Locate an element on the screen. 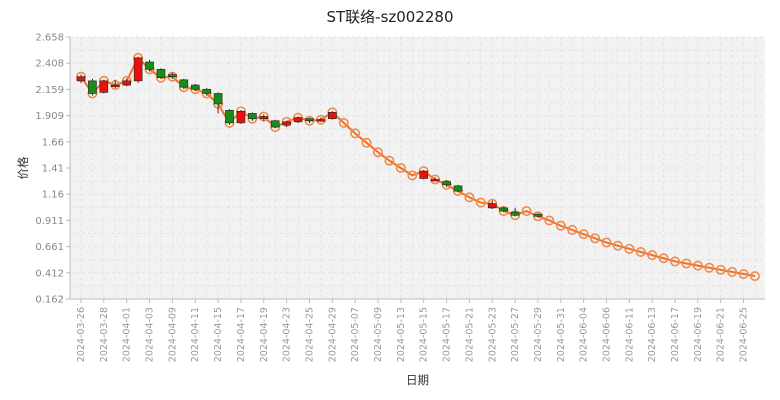 This screenshot has height=400, width=780. x-tick-label: 2024-04-25 is located at coordinates (309, 334).